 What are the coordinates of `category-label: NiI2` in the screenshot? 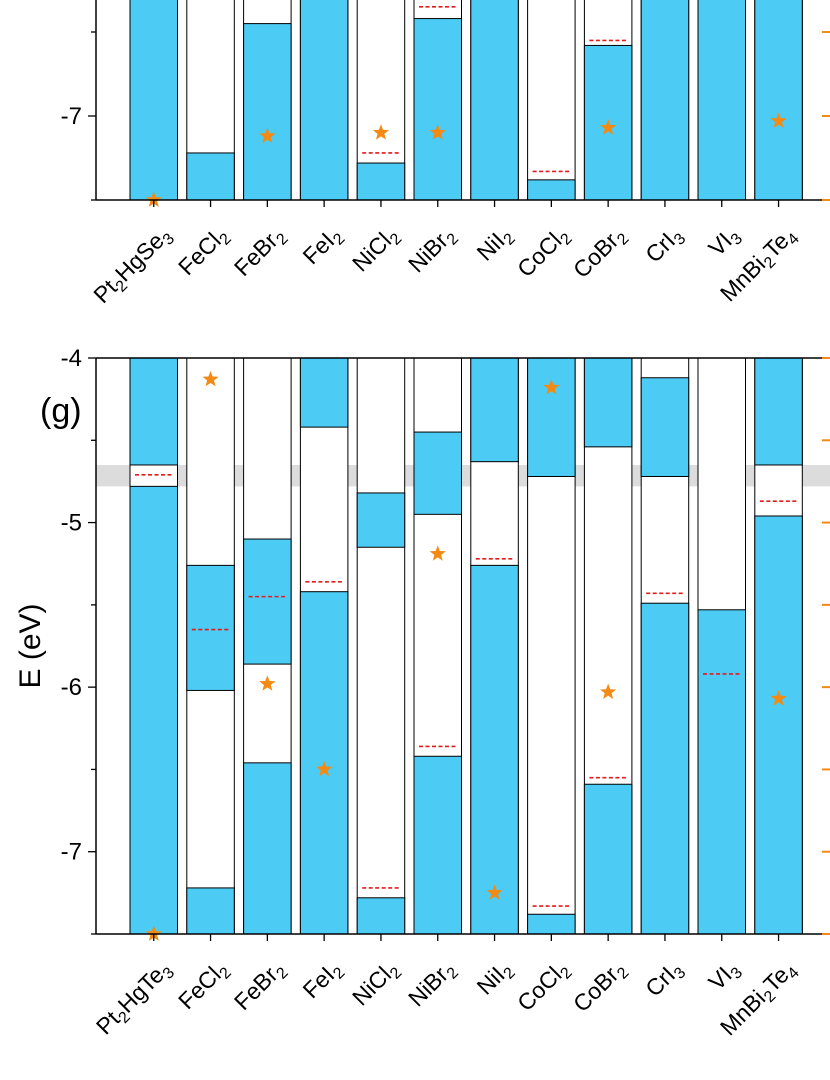 It's located at (495, 244).